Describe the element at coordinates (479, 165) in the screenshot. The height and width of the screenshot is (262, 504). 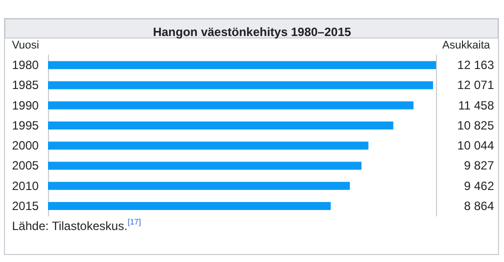
I see `data-label: 9 827` at that location.